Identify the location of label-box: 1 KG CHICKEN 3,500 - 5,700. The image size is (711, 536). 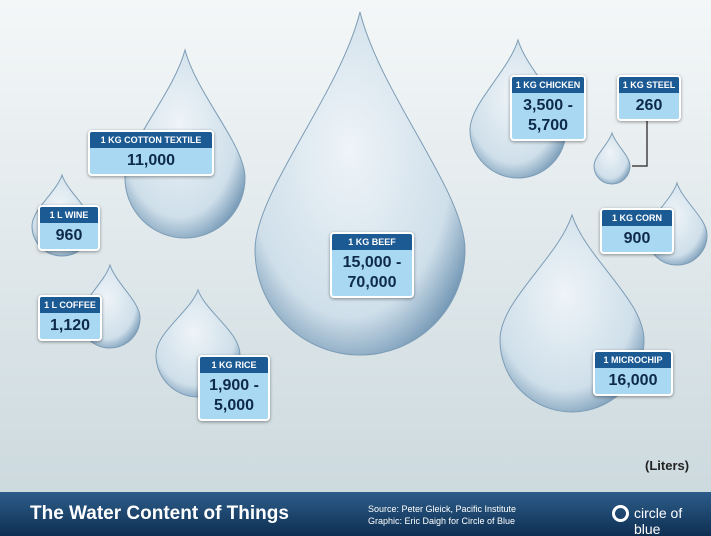
(548, 108).